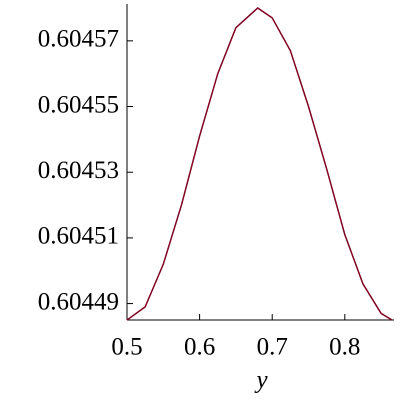 This screenshot has width=400, height=400. I want to click on x-tick-label: 0.5, so click(126, 347).